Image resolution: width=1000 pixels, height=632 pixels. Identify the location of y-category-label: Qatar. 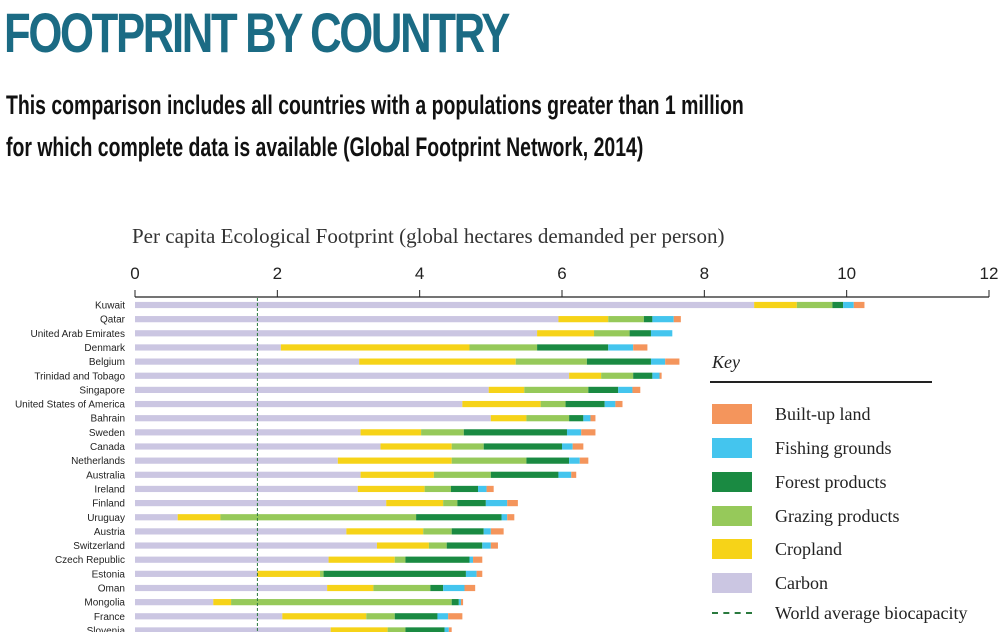
(113, 320).